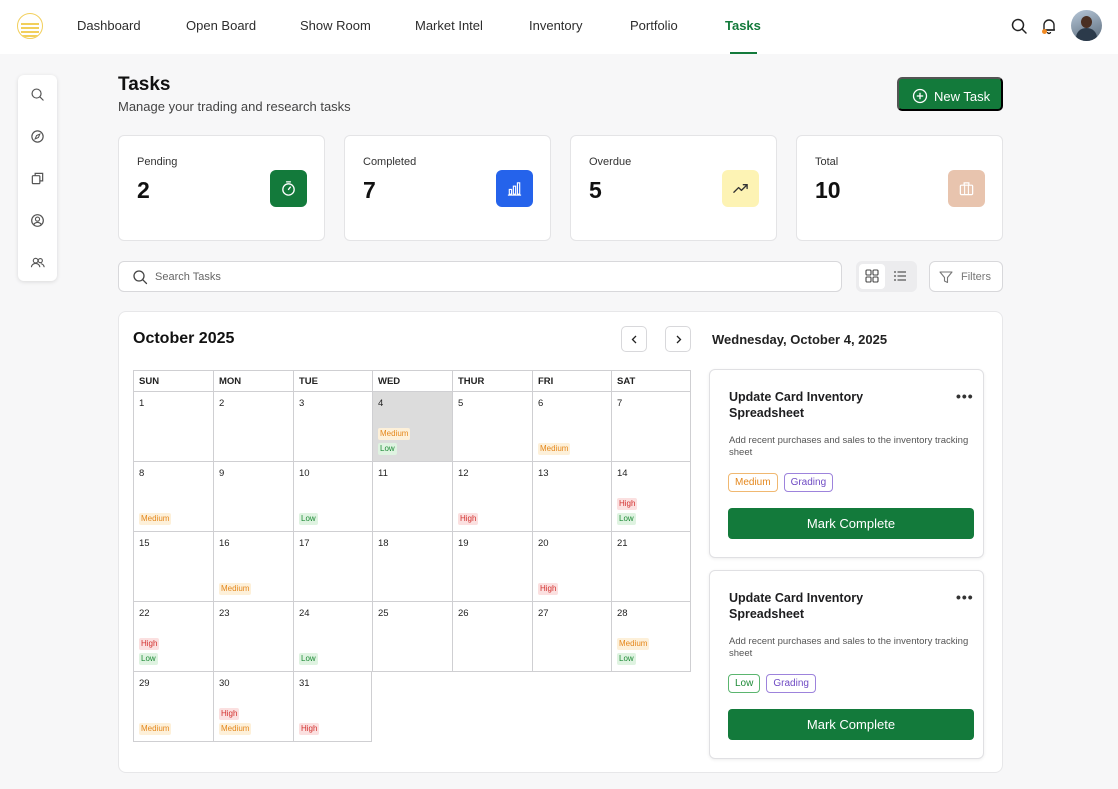  What do you see at coordinates (492, 567) in the screenshot?
I see `calendar-day-cell: 19` at bounding box center [492, 567].